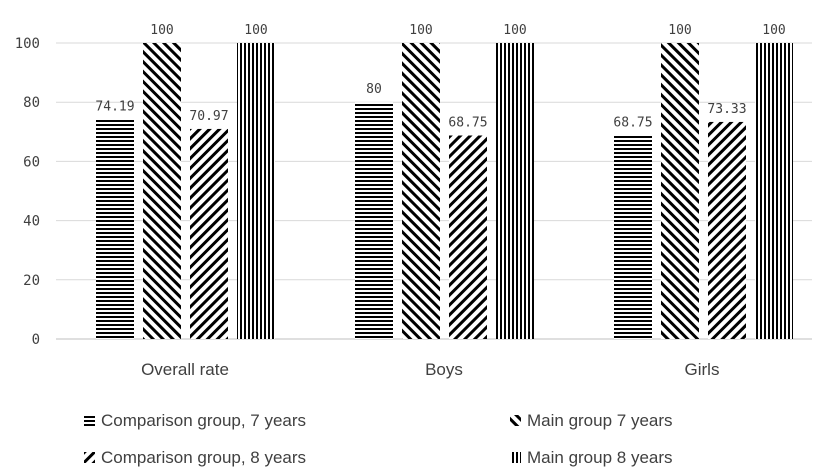 Image resolution: width=828 pixels, height=472 pixels. Describe the element at coordinates (27, 192) in the screenshot. I see `y-axis: 0 20 40 60 80 100` at that location.